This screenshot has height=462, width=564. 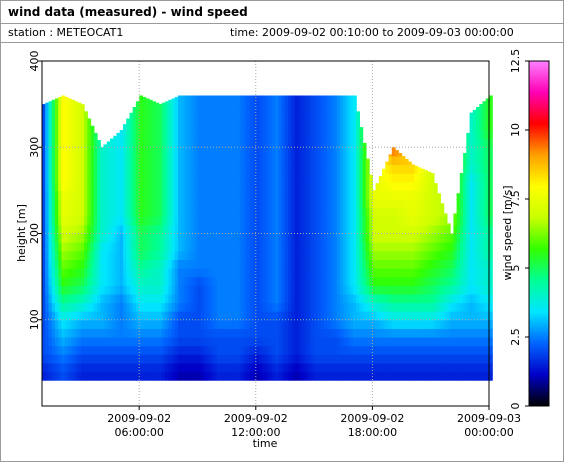 What do you see at coordinates (255, 432) in the screenshot?
I see `x-tick-label: 12:00:00` at bounding box center [255, 432].